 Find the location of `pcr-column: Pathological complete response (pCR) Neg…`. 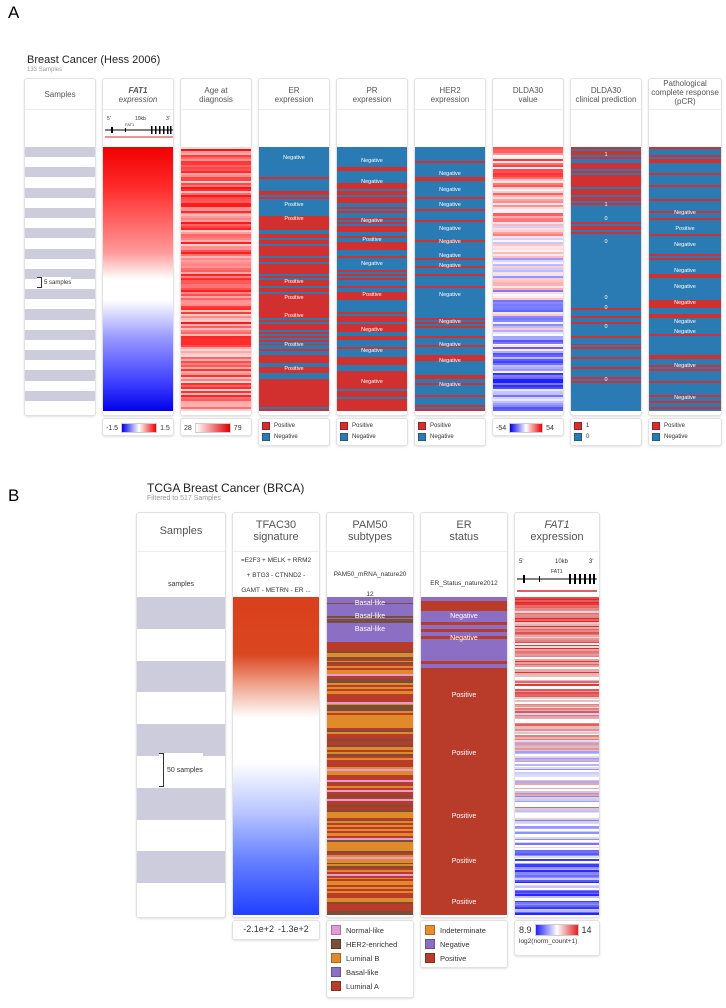

pcr-column: Pathological complete response (pCR) Neg… is located at coordinates (685, 247).